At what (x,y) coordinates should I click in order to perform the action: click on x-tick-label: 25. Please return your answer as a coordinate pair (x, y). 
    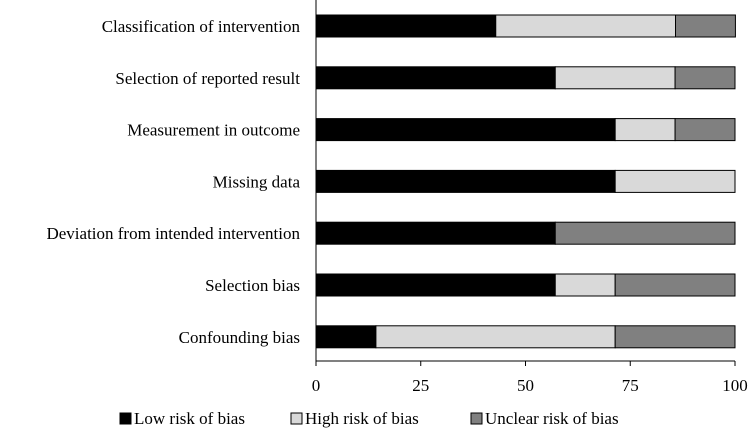
    Looking at the image, I should click on (420, 385).